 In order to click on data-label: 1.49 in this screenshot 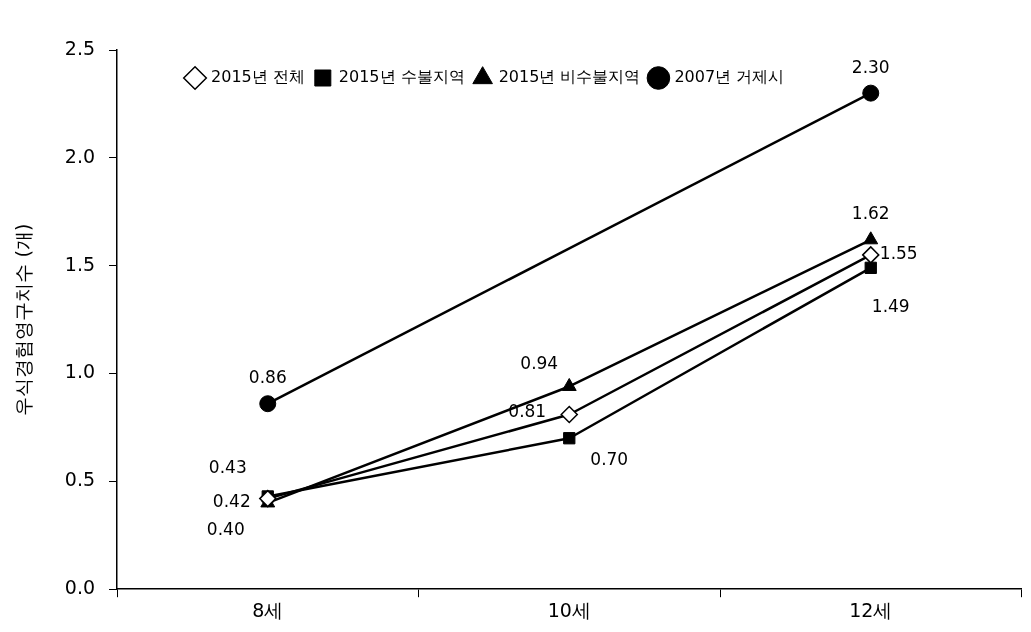, I will do `click(890, 306)`.